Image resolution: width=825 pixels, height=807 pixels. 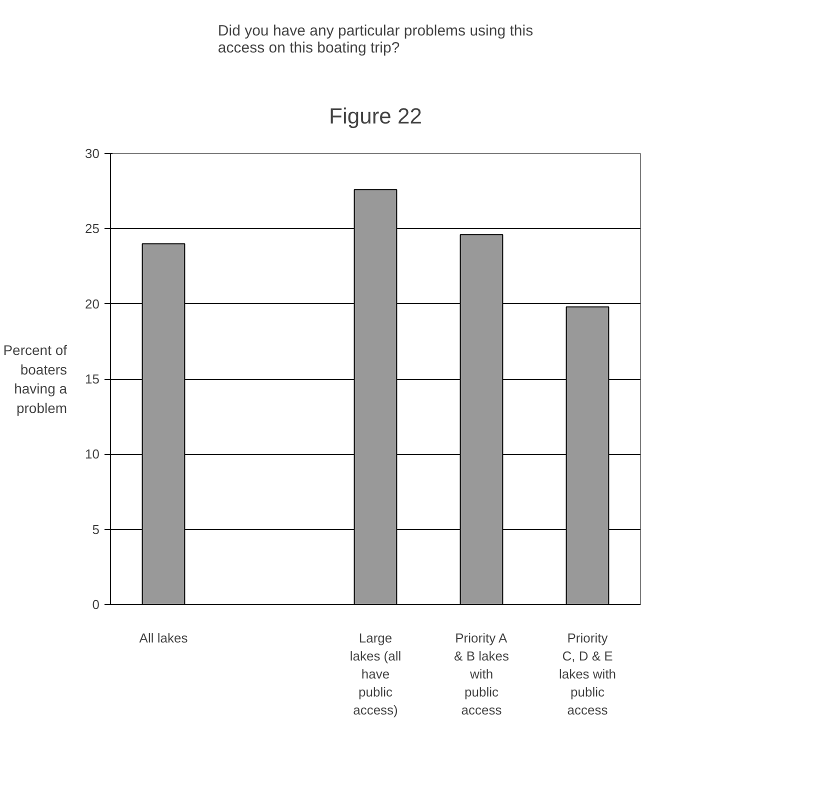 What do you see at coordinates (376, 674) in the screenshot?
I see `x-tick-label: Large lakes (all have public access)` at bounding box center [376, 674].